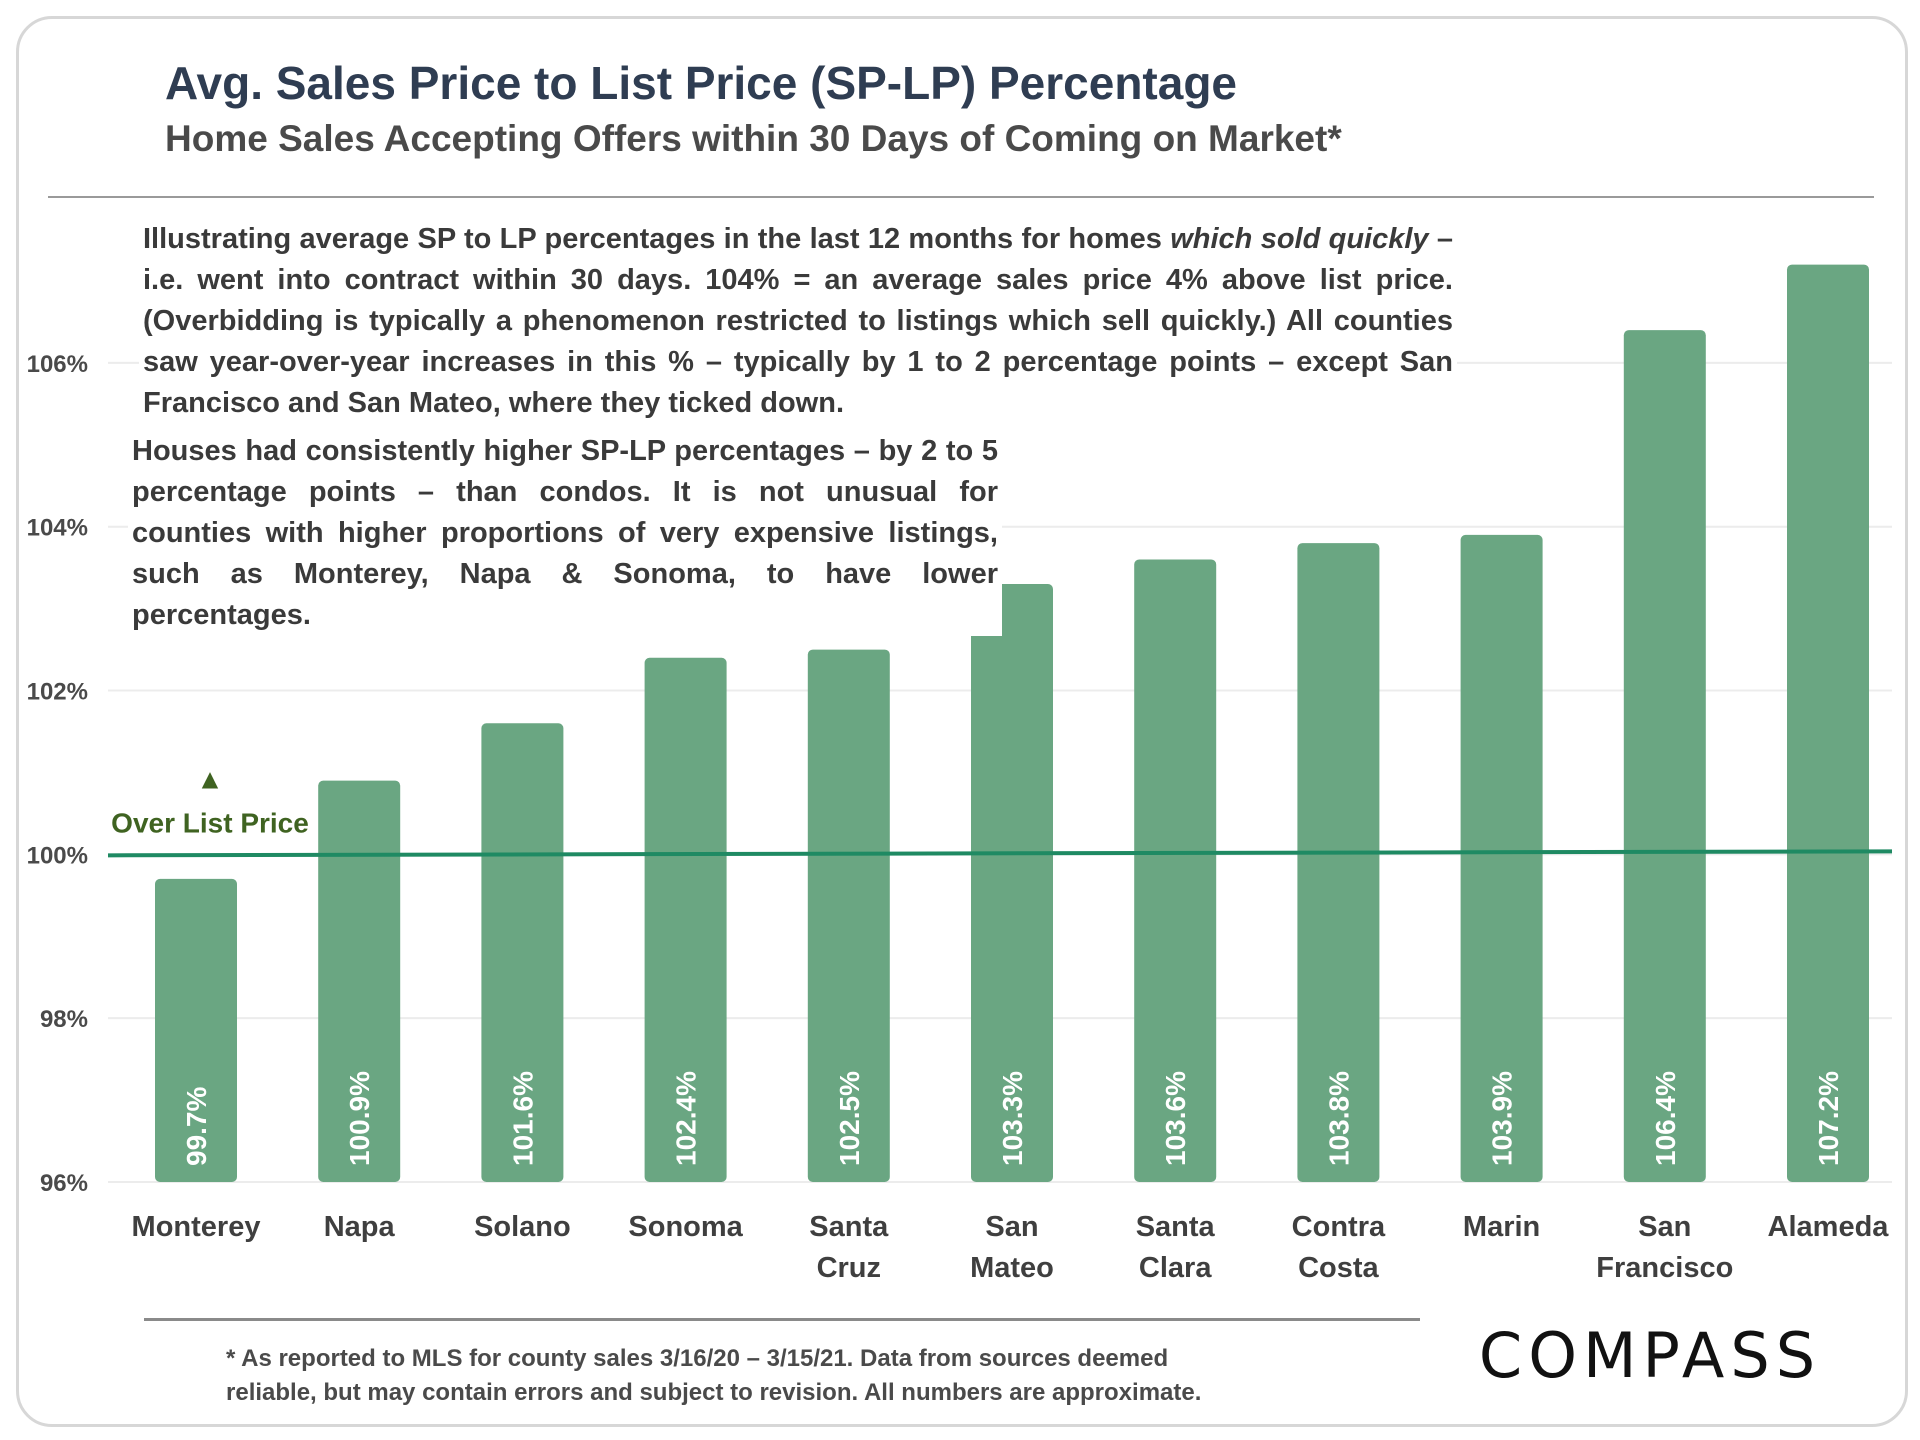 The width and height of the screenshot is (1920, 1440). Describe the element at coordinates (57, 692) in the screenshot. I see `y-tick-label: 102%` at that location.